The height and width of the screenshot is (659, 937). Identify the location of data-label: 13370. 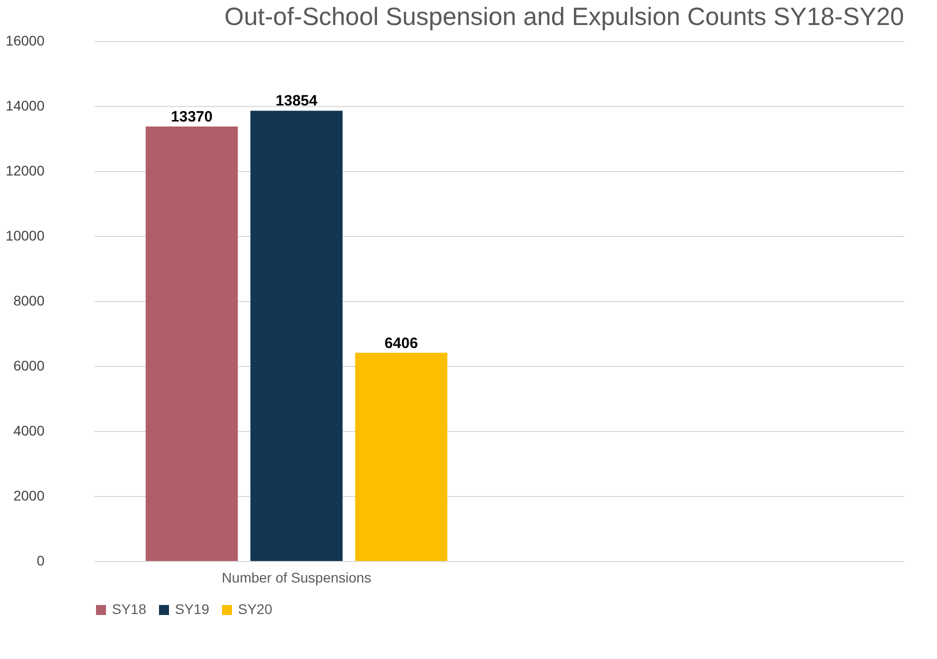
(191, 117).